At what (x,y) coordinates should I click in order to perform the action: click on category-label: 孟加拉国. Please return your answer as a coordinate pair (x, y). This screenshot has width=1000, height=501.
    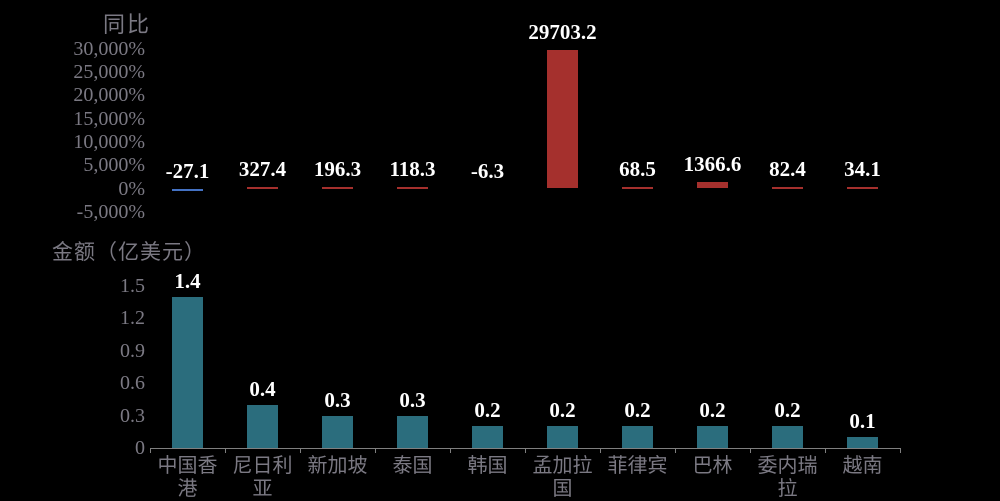
    Looking at the image, I should click on (562, 477).